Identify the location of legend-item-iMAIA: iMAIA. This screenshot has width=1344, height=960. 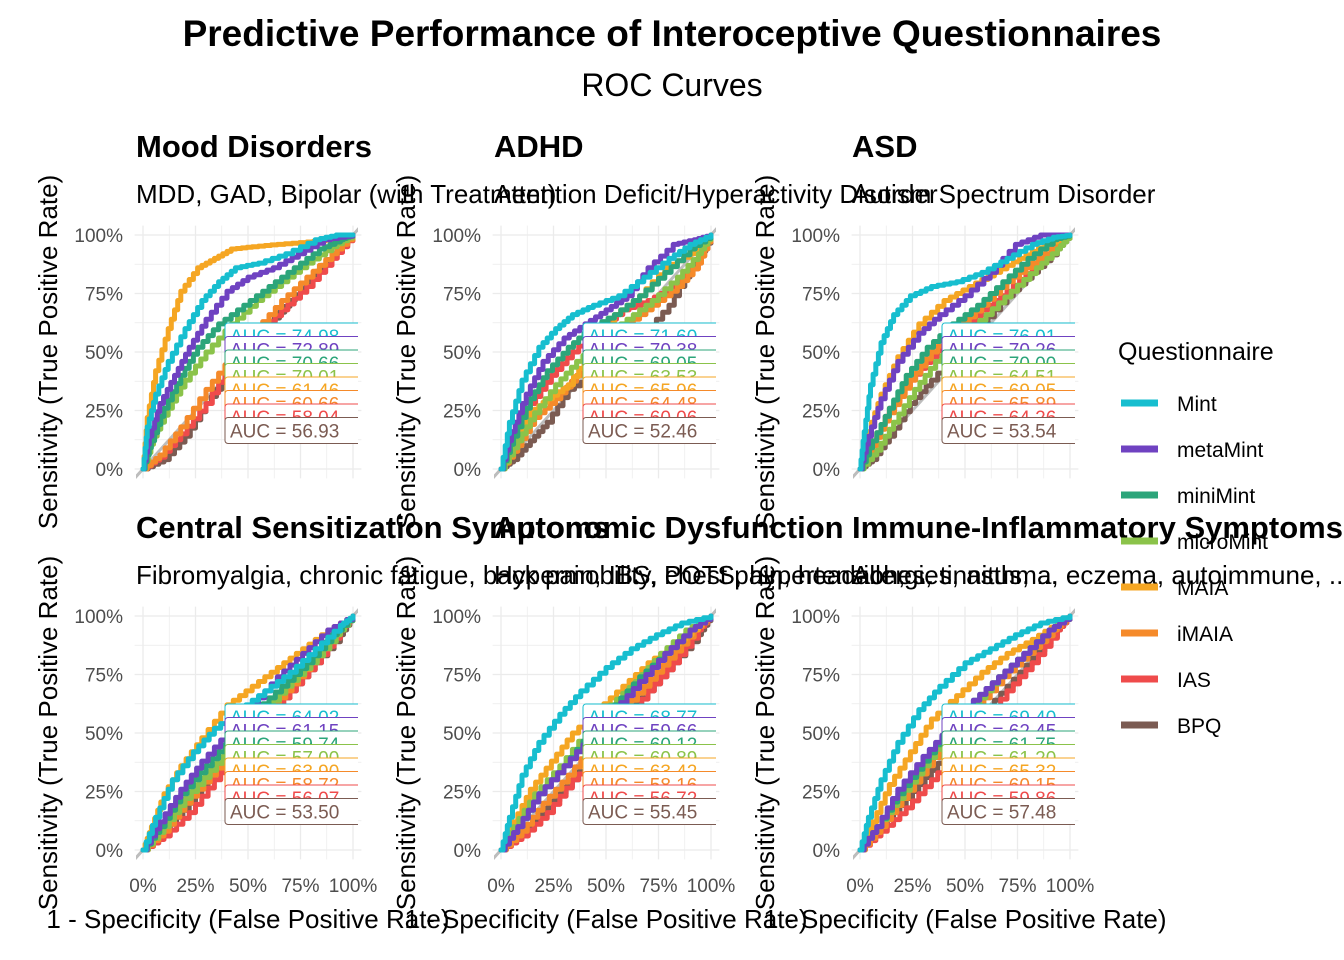
(1177, 634).